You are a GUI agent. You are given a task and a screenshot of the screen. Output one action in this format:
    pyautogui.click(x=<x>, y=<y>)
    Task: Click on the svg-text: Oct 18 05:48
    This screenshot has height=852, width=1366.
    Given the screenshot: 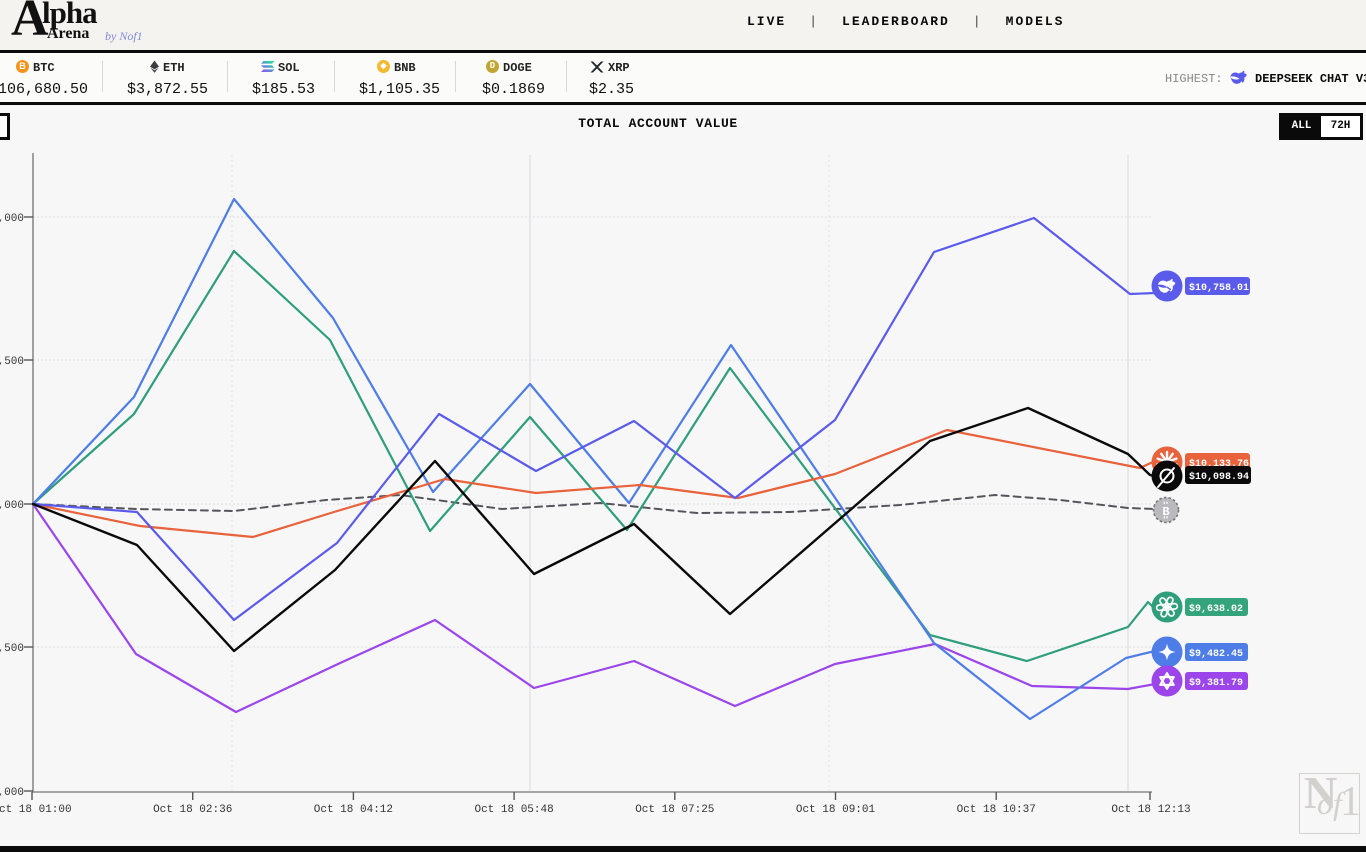 What is the action you would take?
    pyautogui.click(x=513, y=810)
    